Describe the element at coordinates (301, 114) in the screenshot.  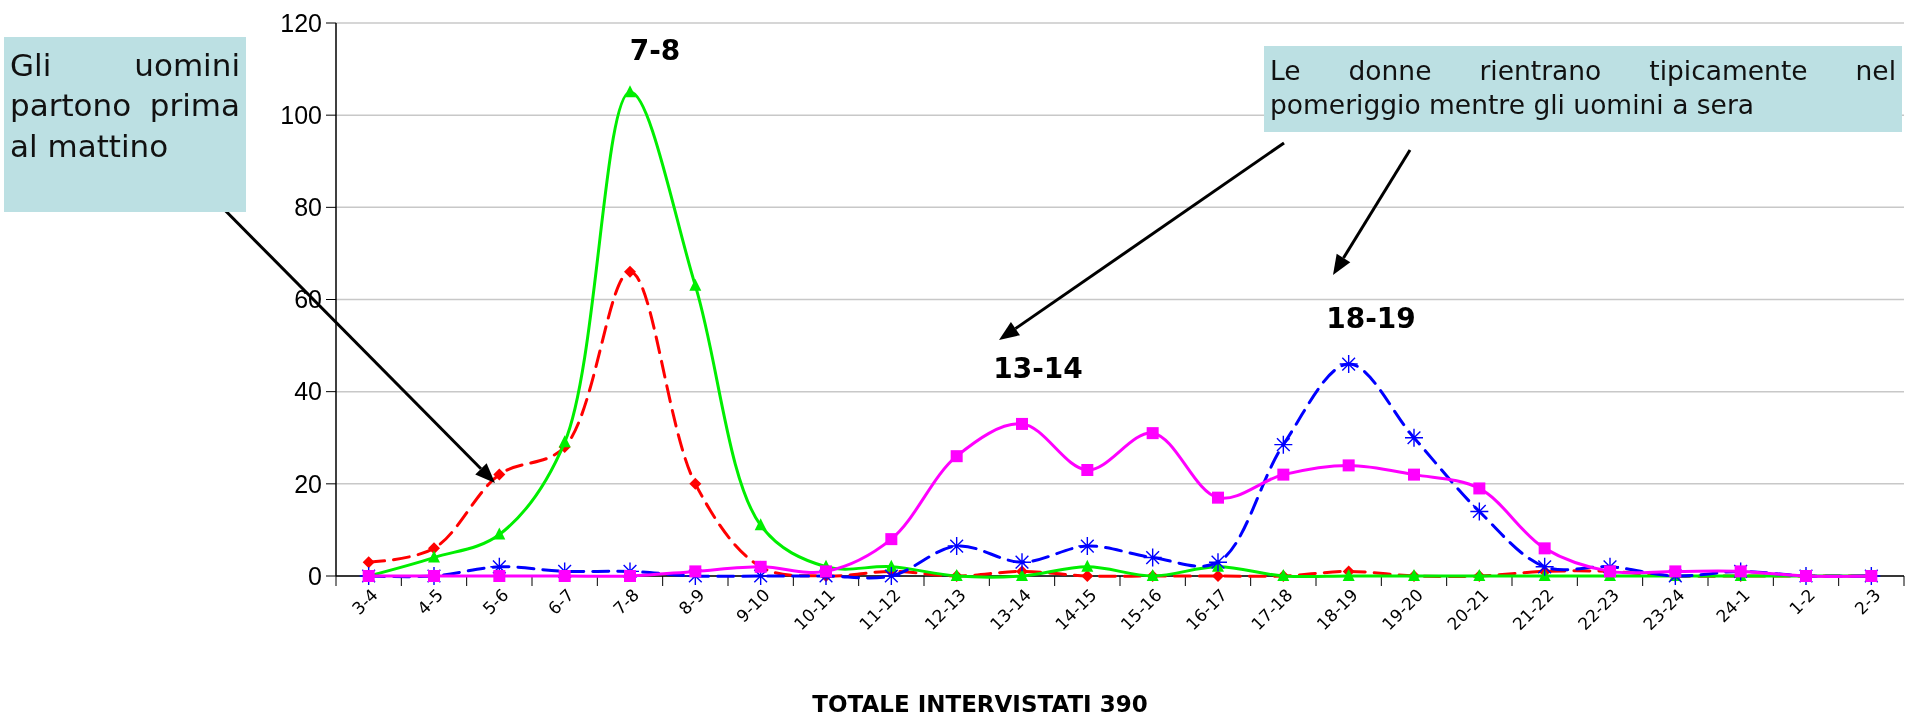
I see `y-tick-label: 100` at that location.